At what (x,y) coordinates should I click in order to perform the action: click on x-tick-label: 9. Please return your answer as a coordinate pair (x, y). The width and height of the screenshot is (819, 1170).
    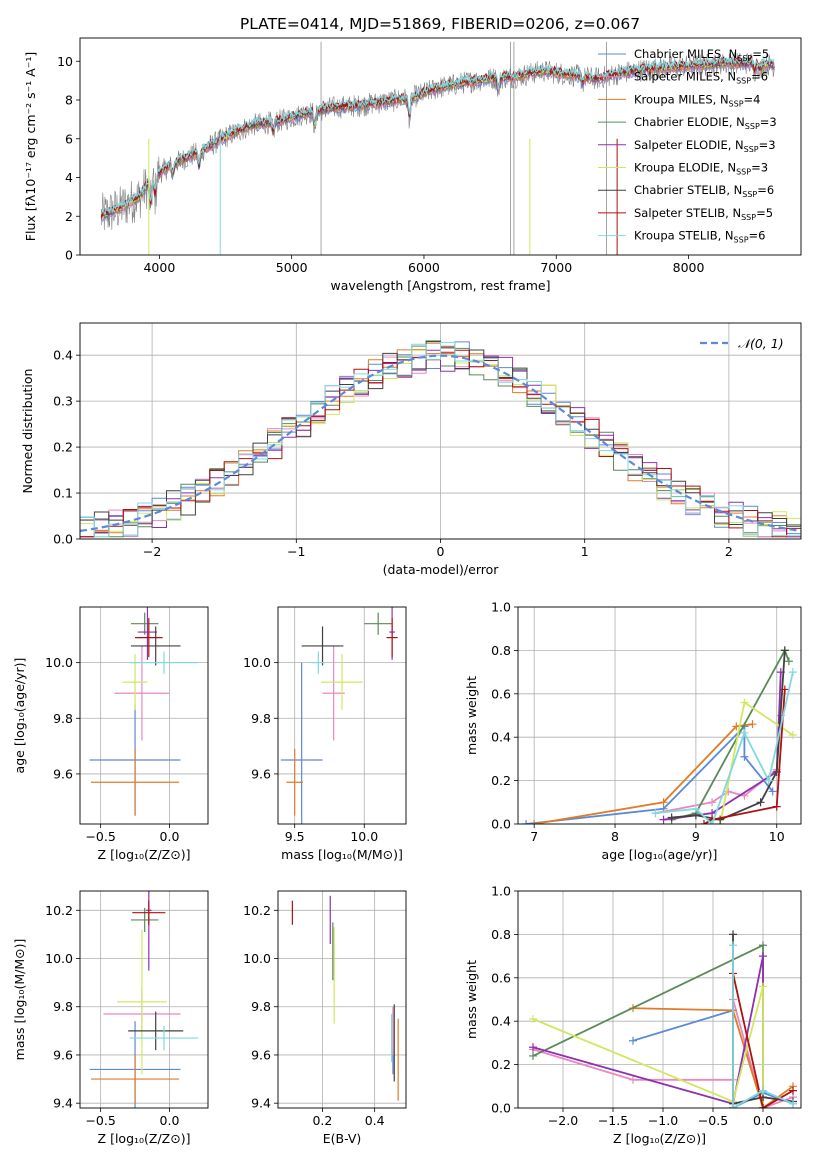
    Looking at the image, I should click on (696, 836).